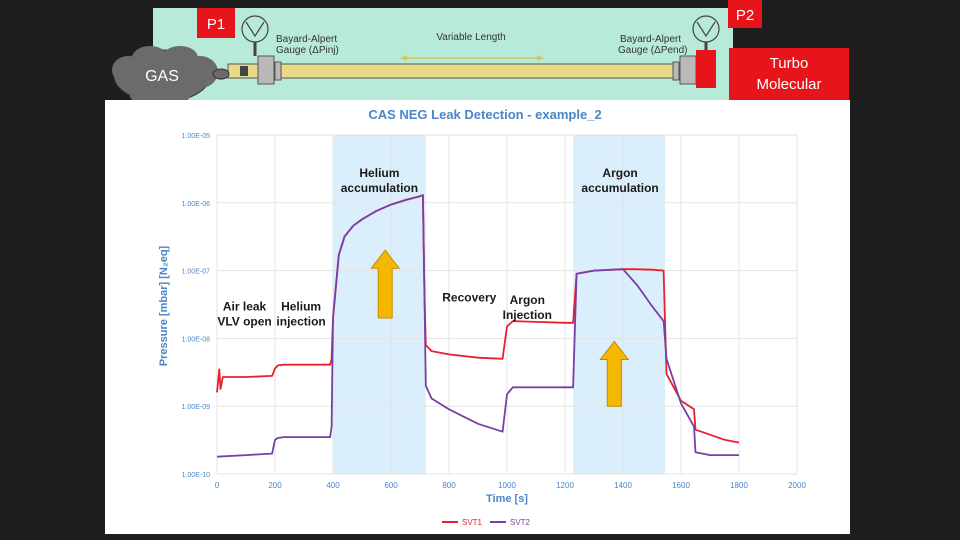 The height and width of the screenshot is (540, 960). Describe the element at coordinates (520, 522) in the screenshot. I see `legend-label-svt2: SVT2` at that location.